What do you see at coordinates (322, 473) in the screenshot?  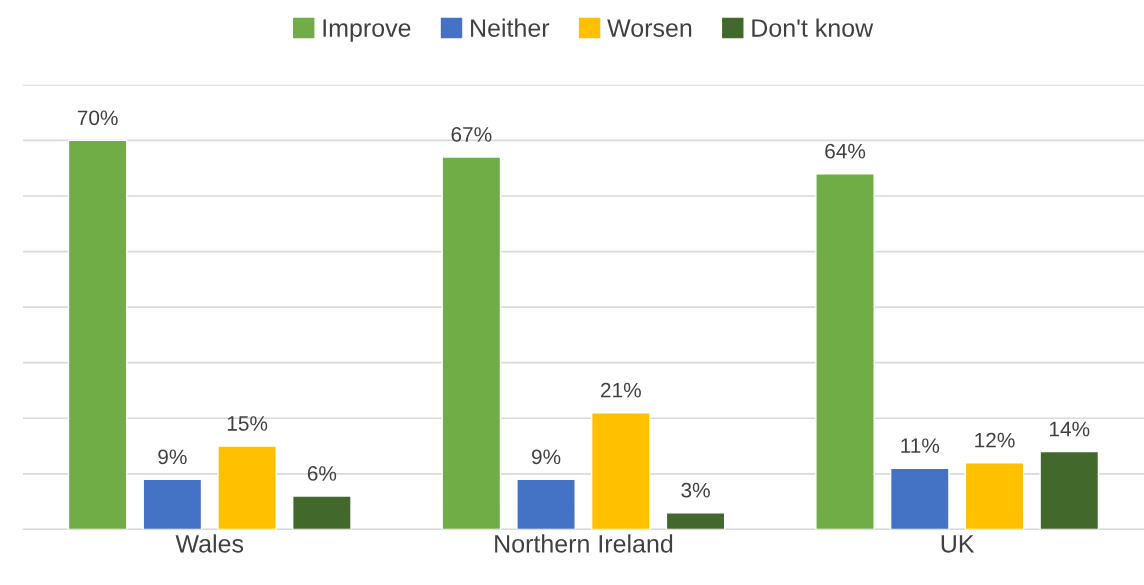 I see `data-label: 6%` at bounding box center [322, 473].